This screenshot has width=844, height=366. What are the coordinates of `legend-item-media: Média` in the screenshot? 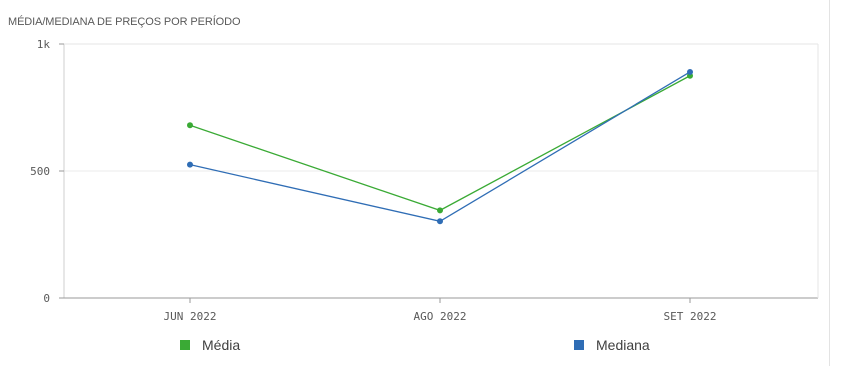 It's located at (210, 345).